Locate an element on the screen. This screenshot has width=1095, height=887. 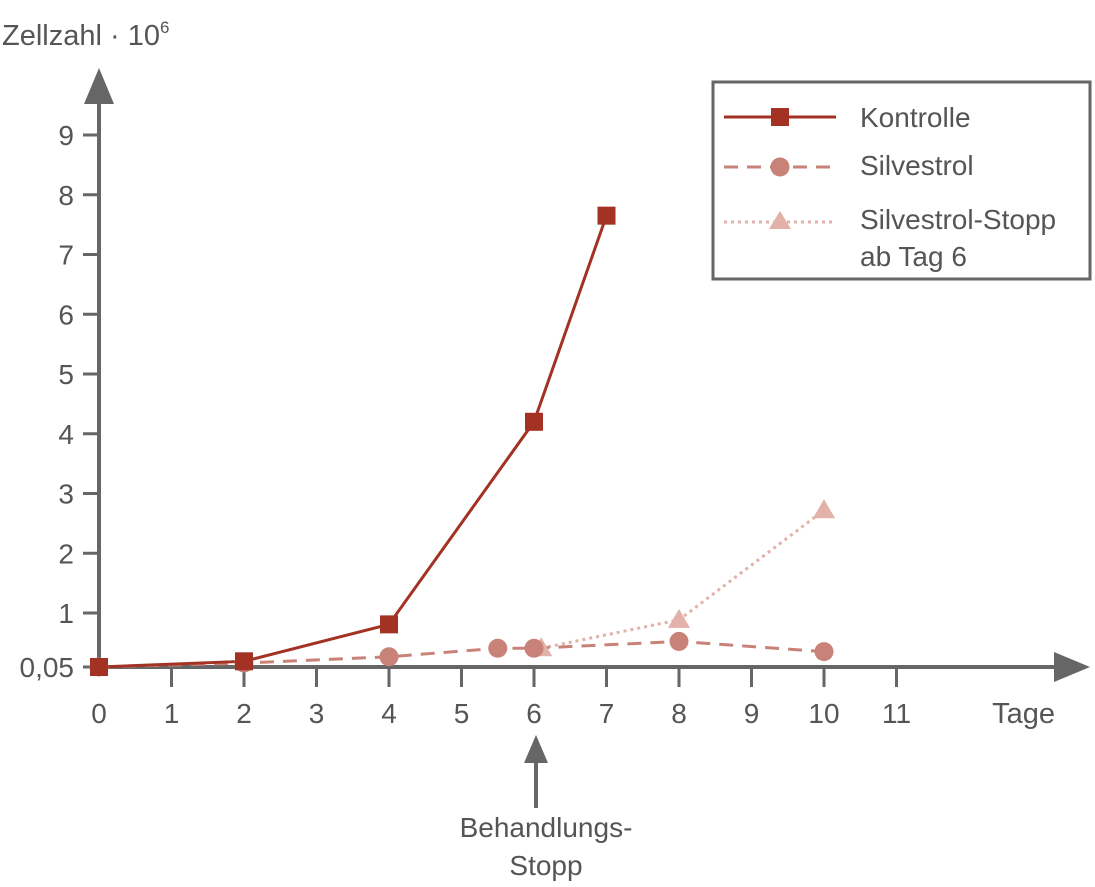
y-ticks: 0,05 1 2 3 4 5 6 7 8 9 is located at coordinates (59, 401).